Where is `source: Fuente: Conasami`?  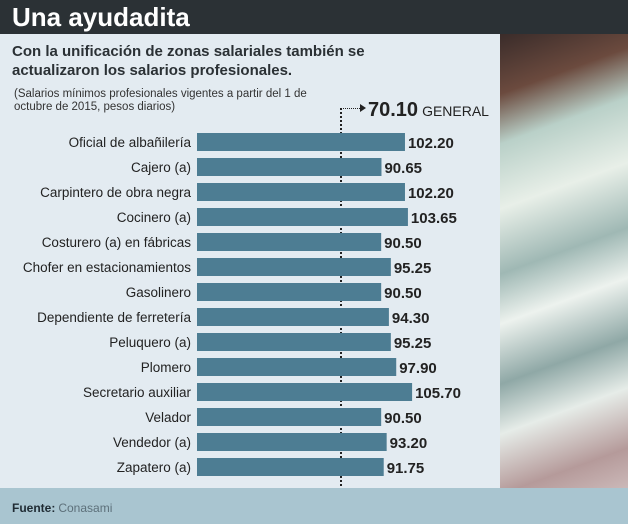
source: Fuente: Conasami is located at coordinates (62, 508).